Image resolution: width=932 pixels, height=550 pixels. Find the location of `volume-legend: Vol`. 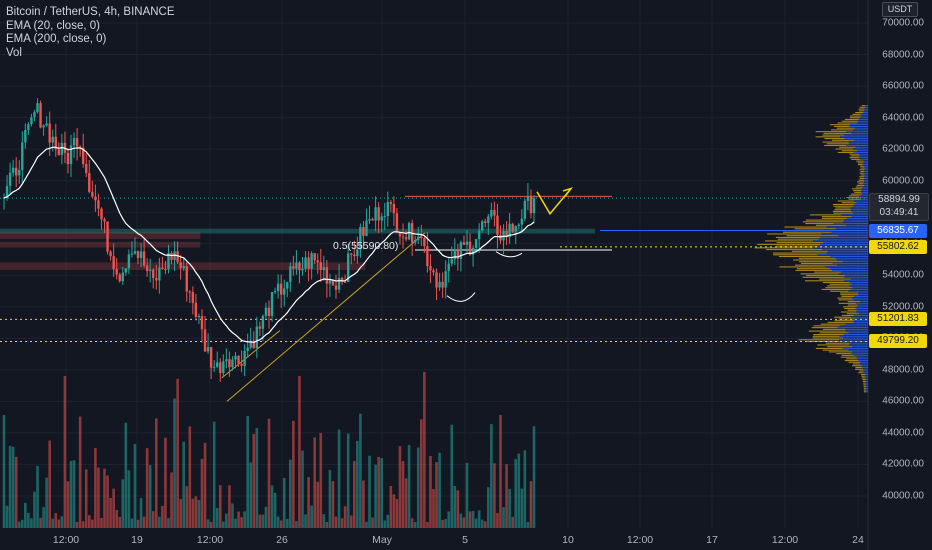

volume-legend: Vol is located at coordinates (14, 52).